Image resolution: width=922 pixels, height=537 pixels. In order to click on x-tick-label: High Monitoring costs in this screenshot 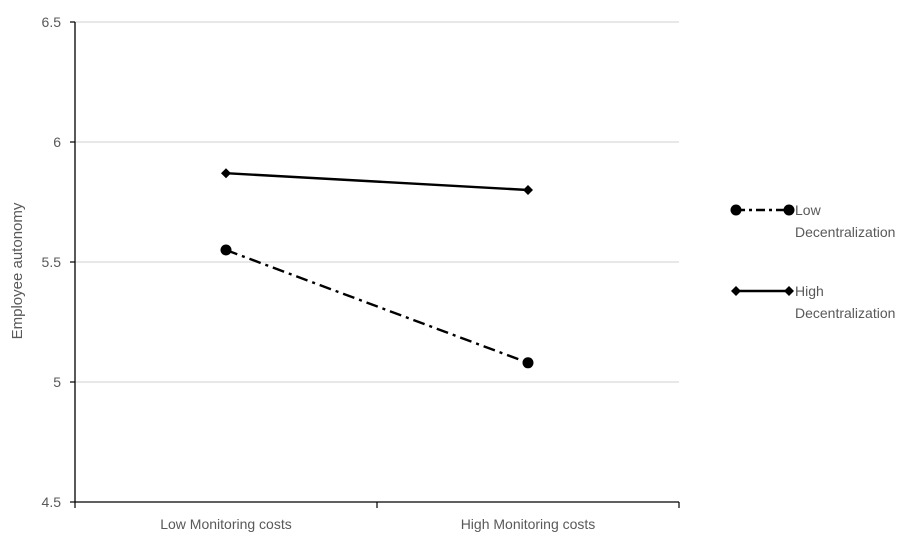, I will do `click(528, 524)`.